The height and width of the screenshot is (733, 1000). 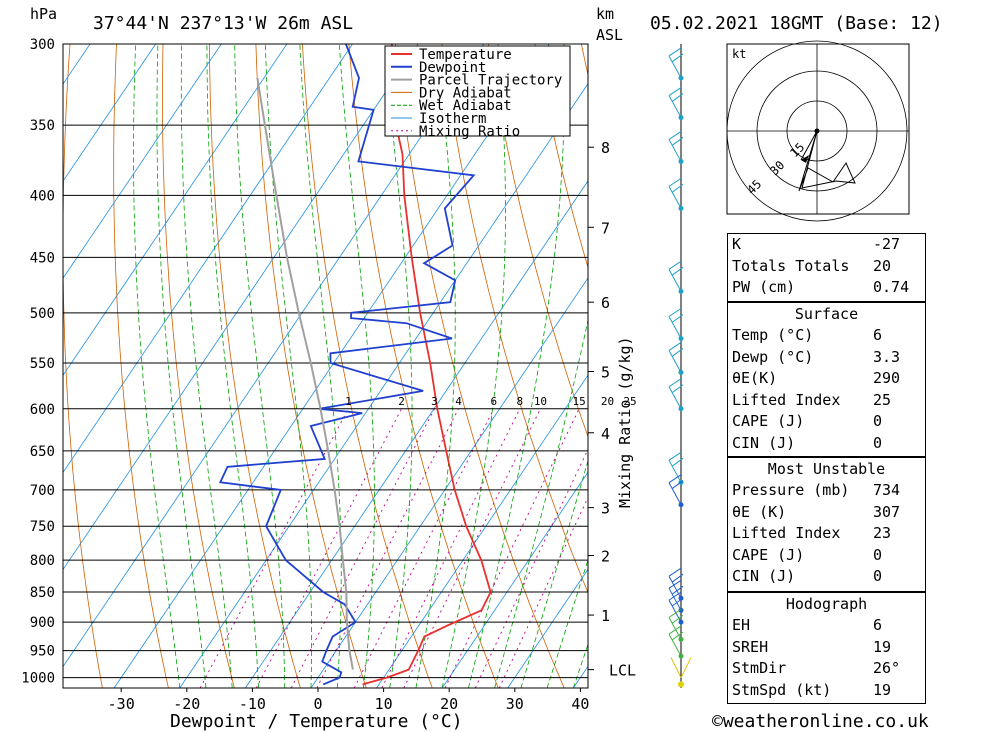 I want to click on most-unstable-label: CIN (J), so click(x=764, y=576).